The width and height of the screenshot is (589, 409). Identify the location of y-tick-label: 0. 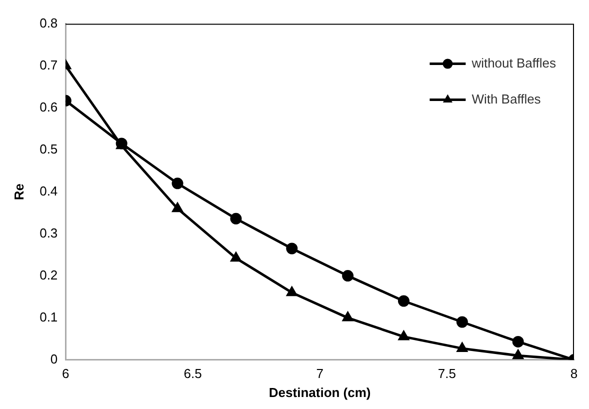
(54, 358).